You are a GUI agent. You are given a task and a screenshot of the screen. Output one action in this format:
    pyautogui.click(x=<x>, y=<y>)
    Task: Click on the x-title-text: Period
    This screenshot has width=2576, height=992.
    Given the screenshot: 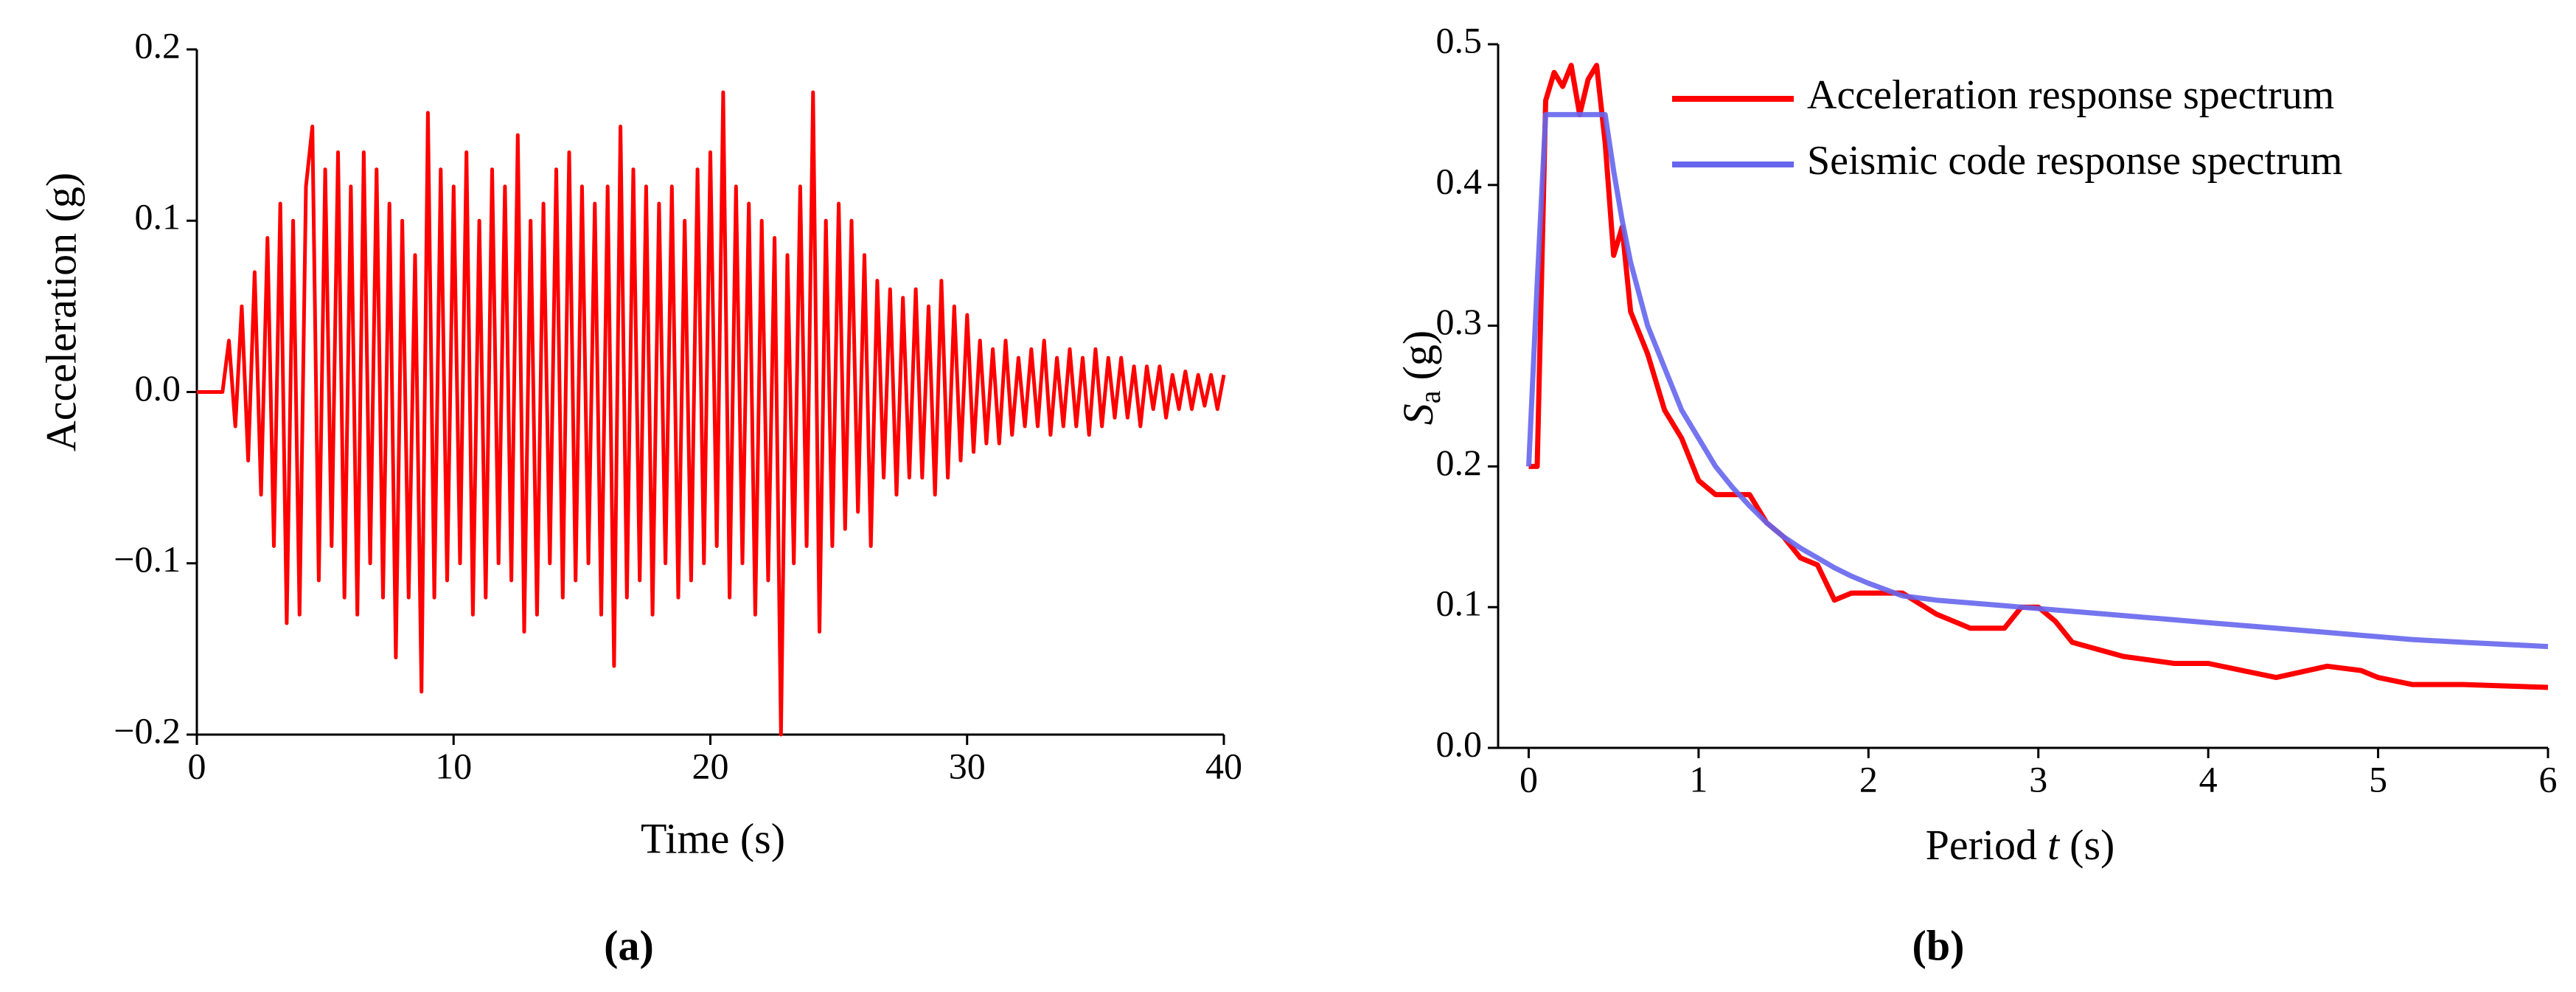 What is the action you would take?
    pyautogui.click(x=1981, y=845)
    